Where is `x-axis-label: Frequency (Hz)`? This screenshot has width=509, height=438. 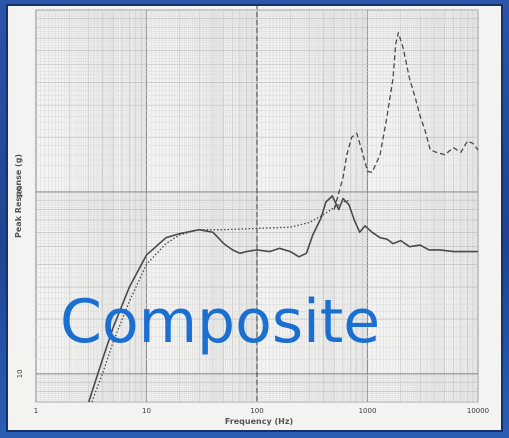
x-axis-label: Frequency (Hz) is located at coordinates (259, 421).